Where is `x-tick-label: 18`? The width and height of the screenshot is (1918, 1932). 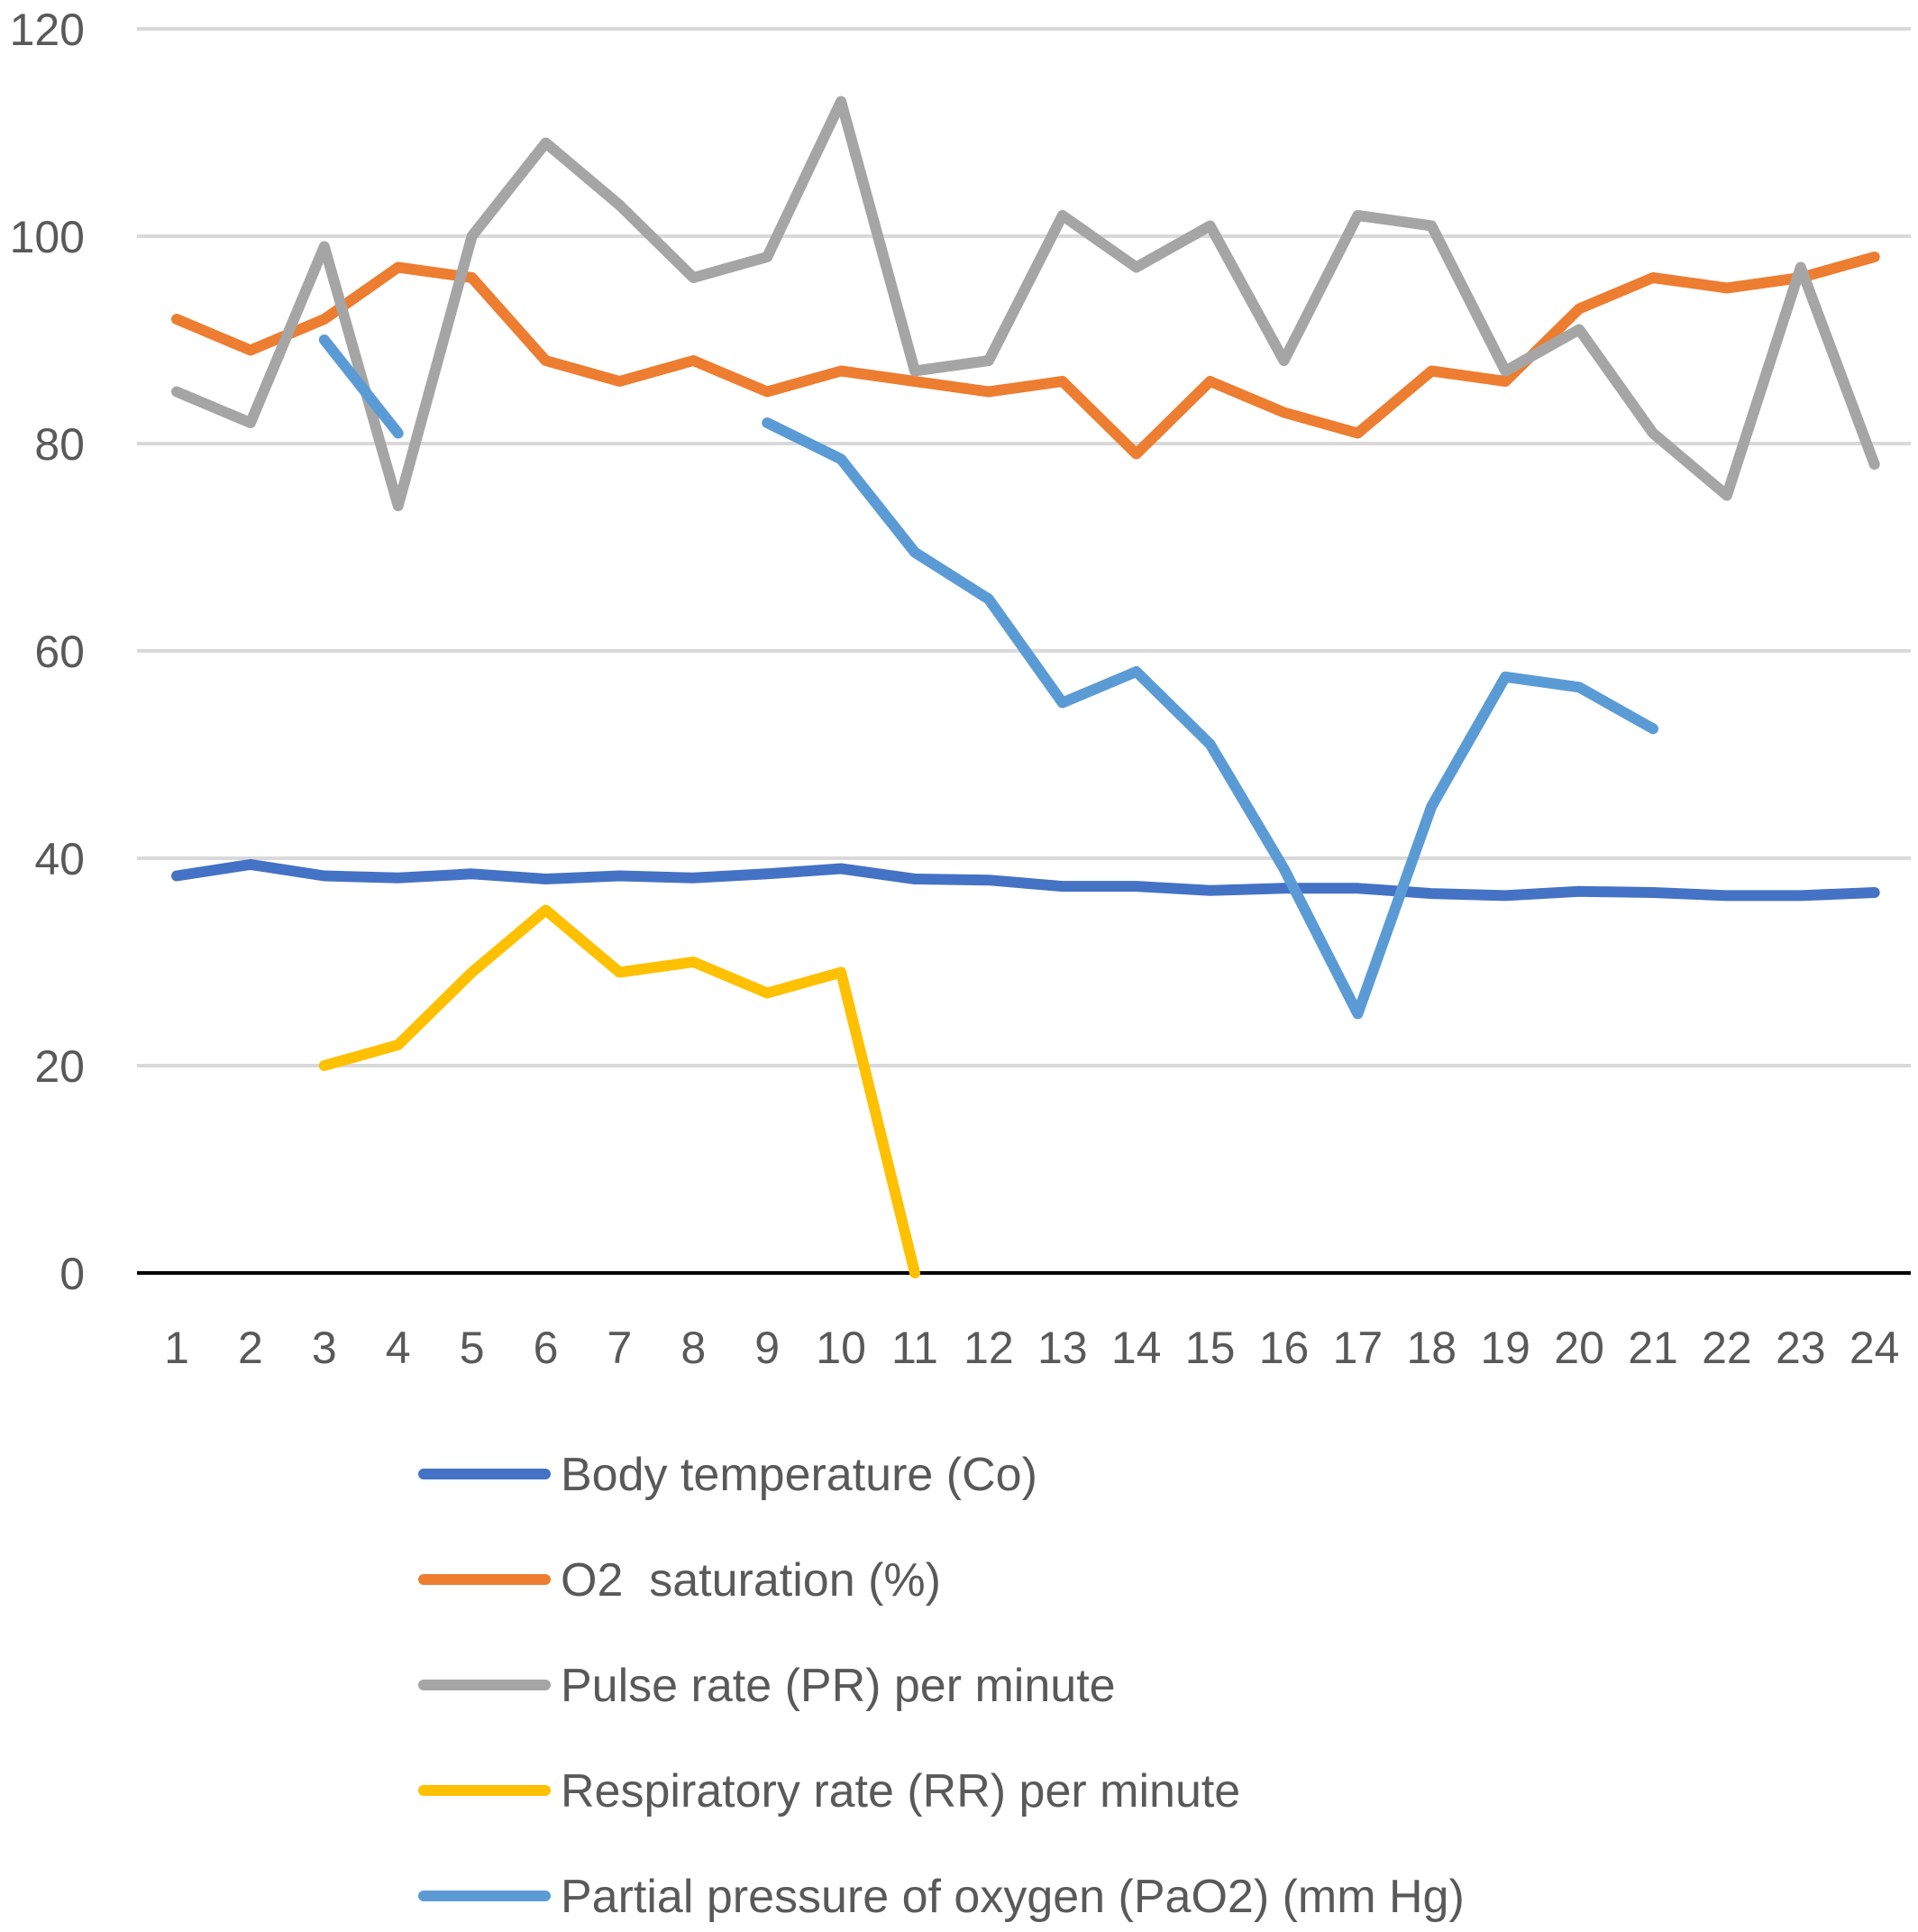 x-tick-label: 18 is located at coordinates (1431, 1348).